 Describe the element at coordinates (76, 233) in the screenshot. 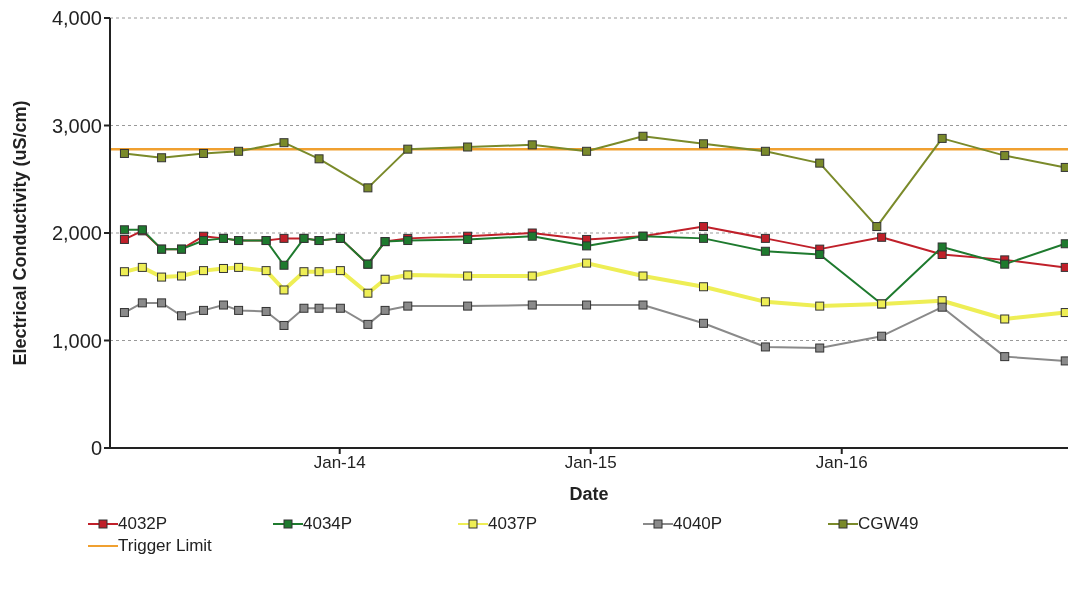

I see `y-tick-label: 2,000` at that location.